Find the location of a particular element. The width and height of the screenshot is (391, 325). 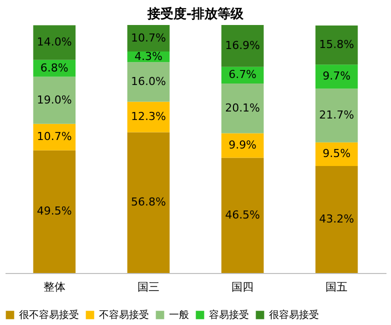

data-label: 43.2% is located at coordinates (336, 219).